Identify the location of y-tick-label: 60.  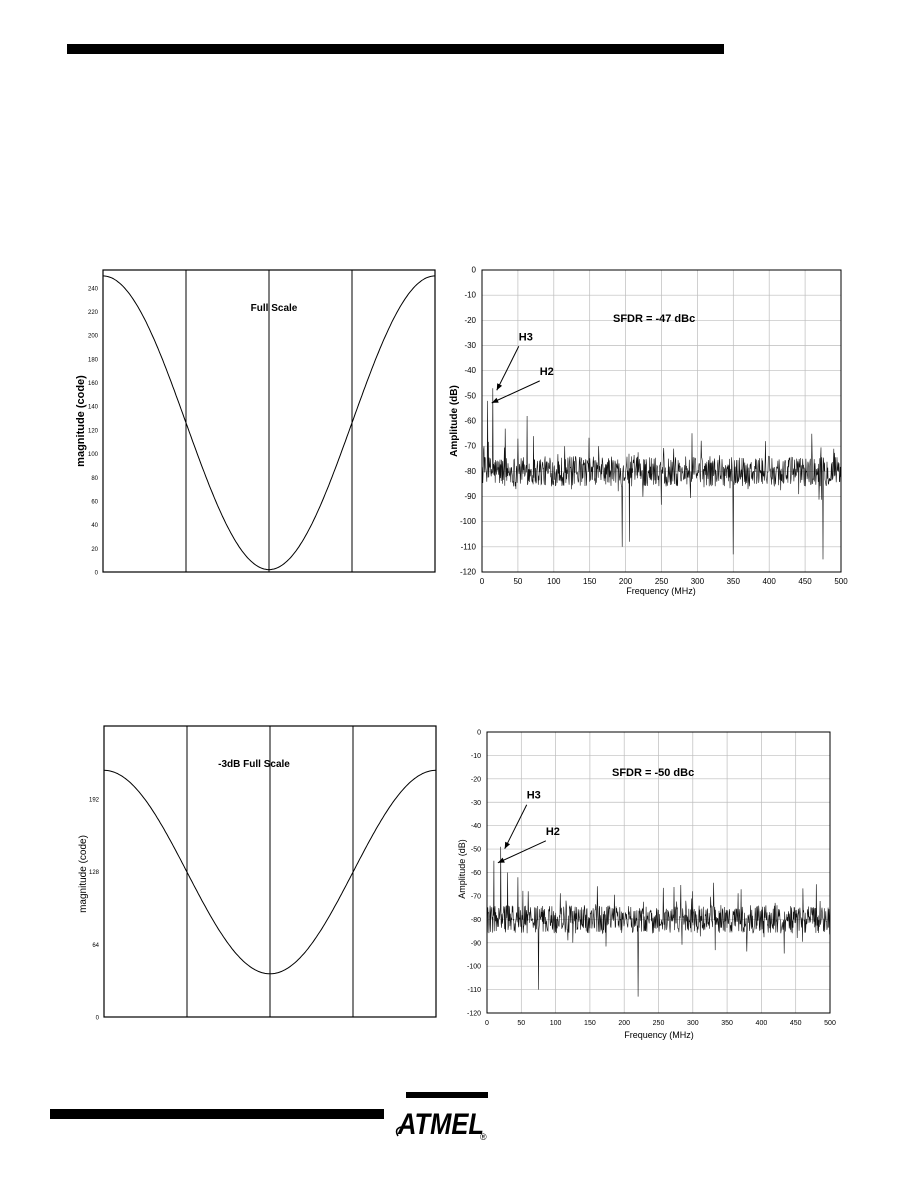
(94, 502).